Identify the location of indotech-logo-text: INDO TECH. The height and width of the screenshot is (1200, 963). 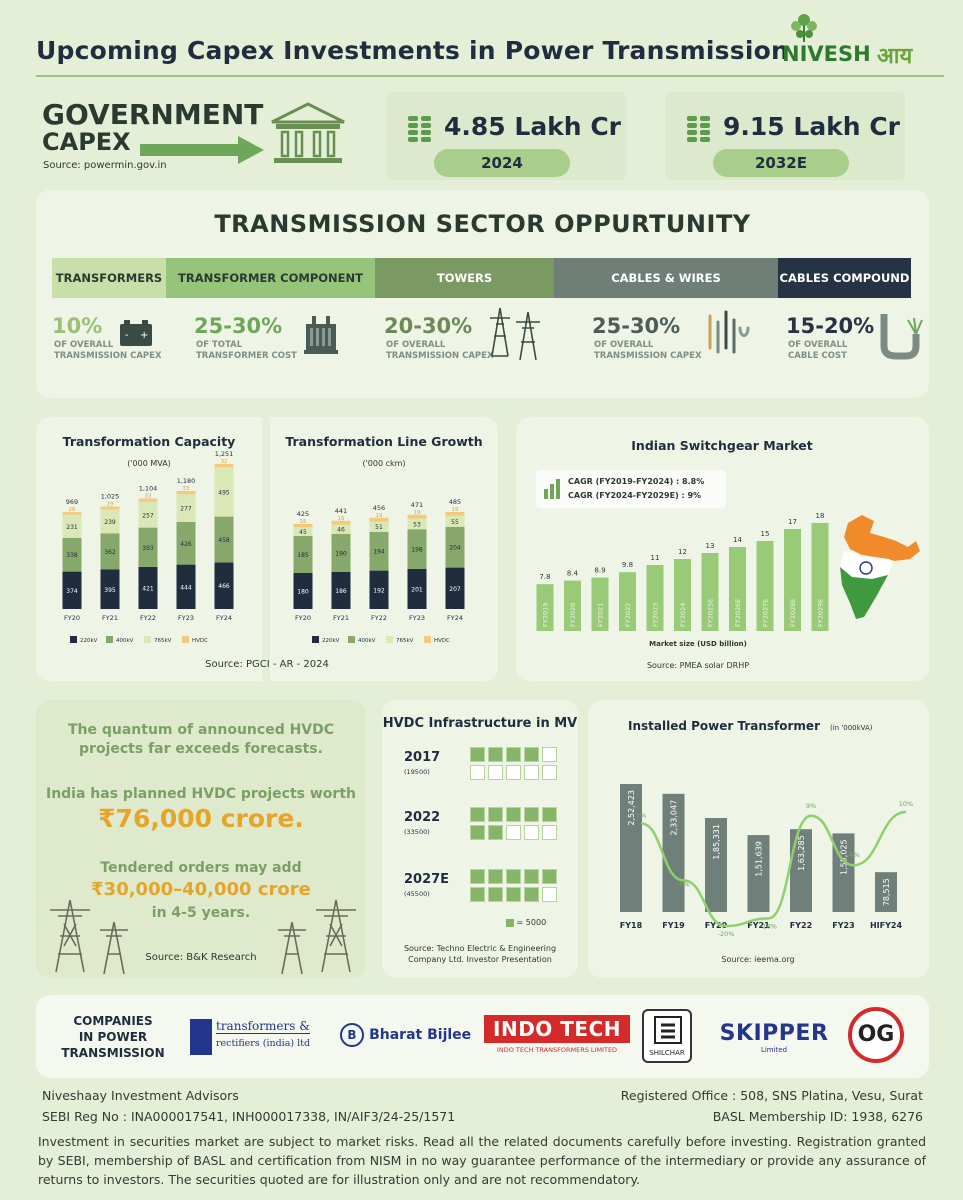
(557, 1029).